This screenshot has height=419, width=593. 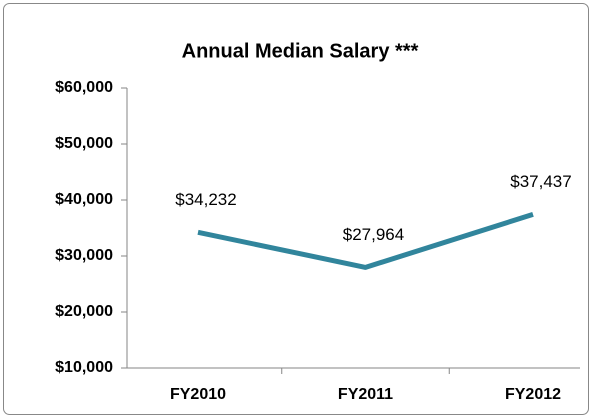 I want to click on y-tick-label: $30,000, so click(x=84, y=255).